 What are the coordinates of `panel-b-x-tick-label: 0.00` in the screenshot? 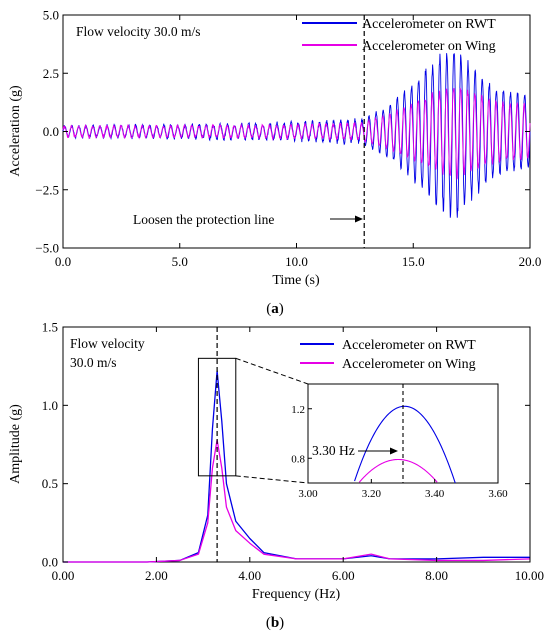 It's located at (63, 575).